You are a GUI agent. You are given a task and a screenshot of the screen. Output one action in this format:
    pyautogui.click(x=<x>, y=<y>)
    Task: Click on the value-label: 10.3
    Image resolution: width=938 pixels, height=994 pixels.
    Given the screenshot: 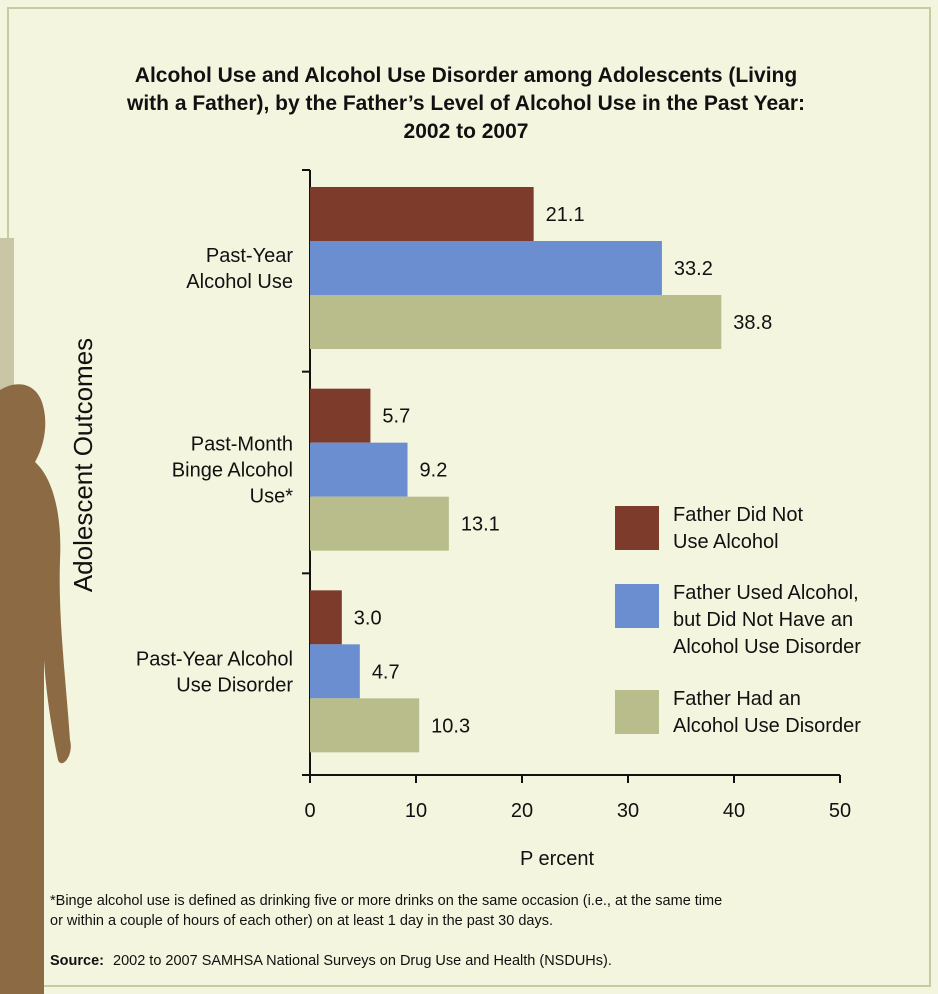 What is the action you would take?
    pyautogui.click(x=450, y=726)
    